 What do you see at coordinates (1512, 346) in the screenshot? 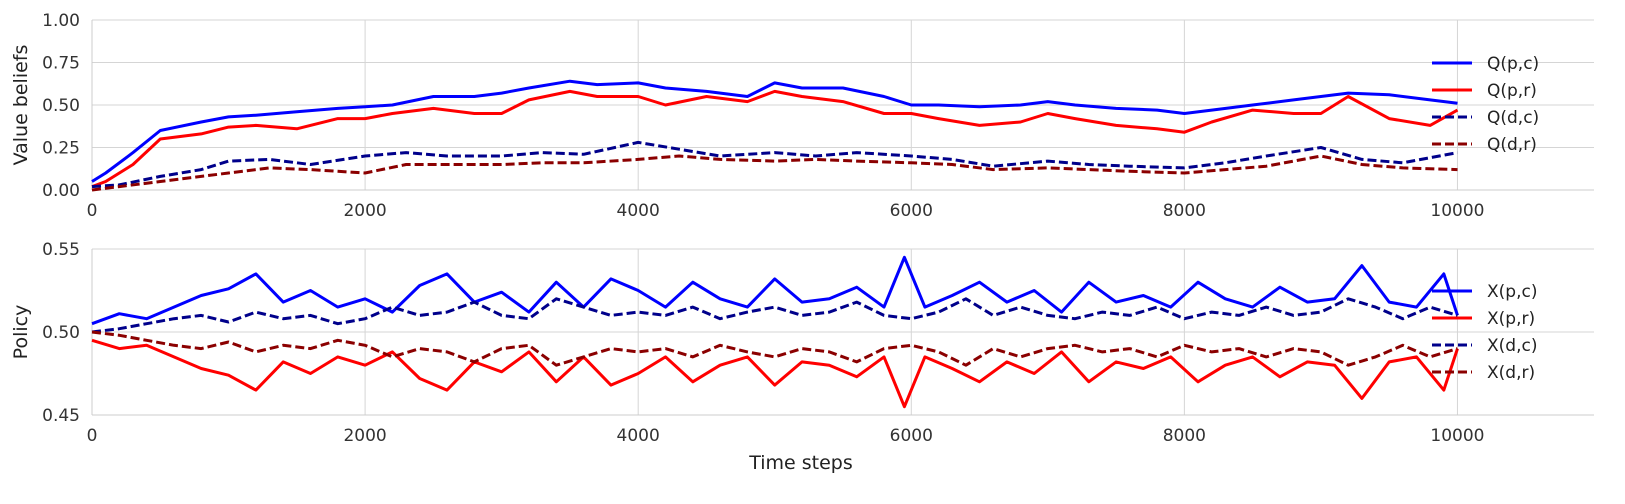
I see `legend-label: X(d,c)` at bounding box center [1512, 346].